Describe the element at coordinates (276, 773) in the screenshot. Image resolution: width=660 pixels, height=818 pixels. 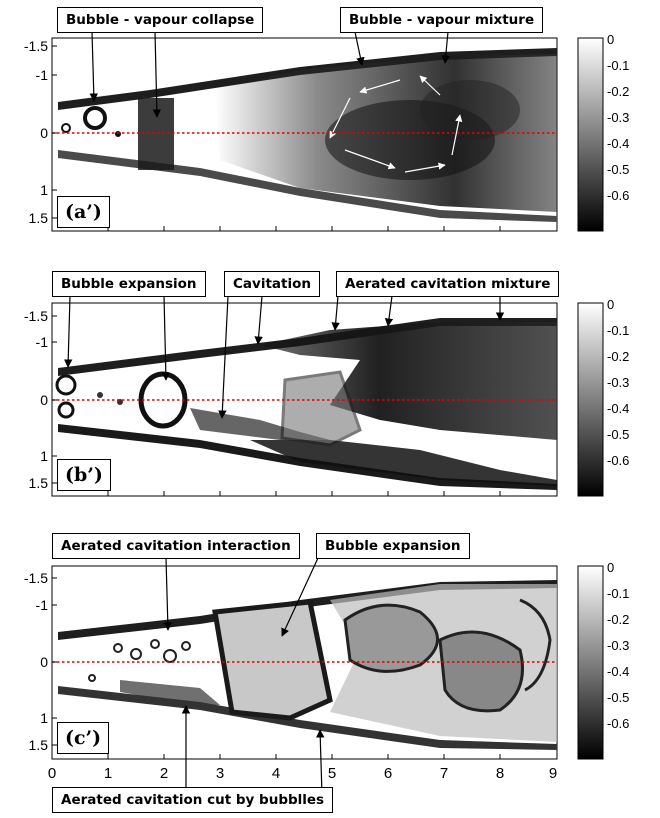
I see `x-tick: 4` at that location.